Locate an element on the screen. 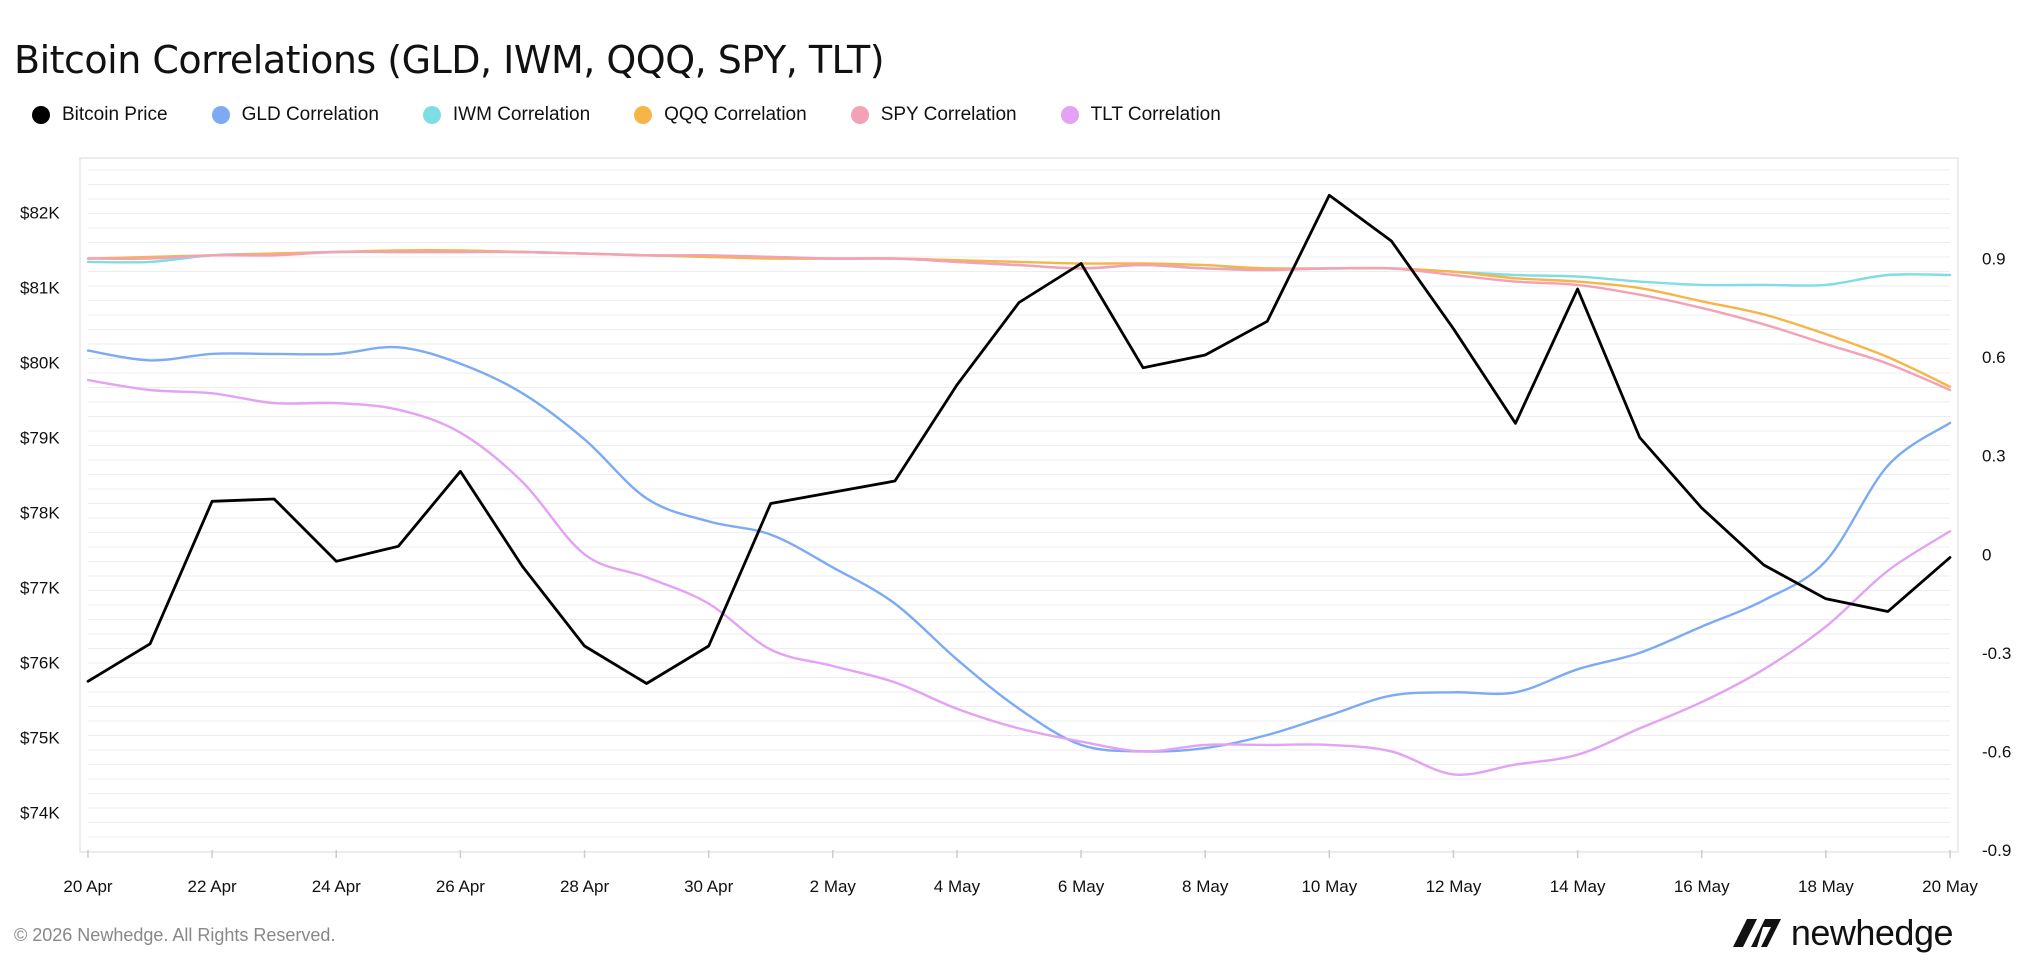 This screenshot has width=2025, height=975. x-tick-label: 14 May is located at coordinates (1578, 886).